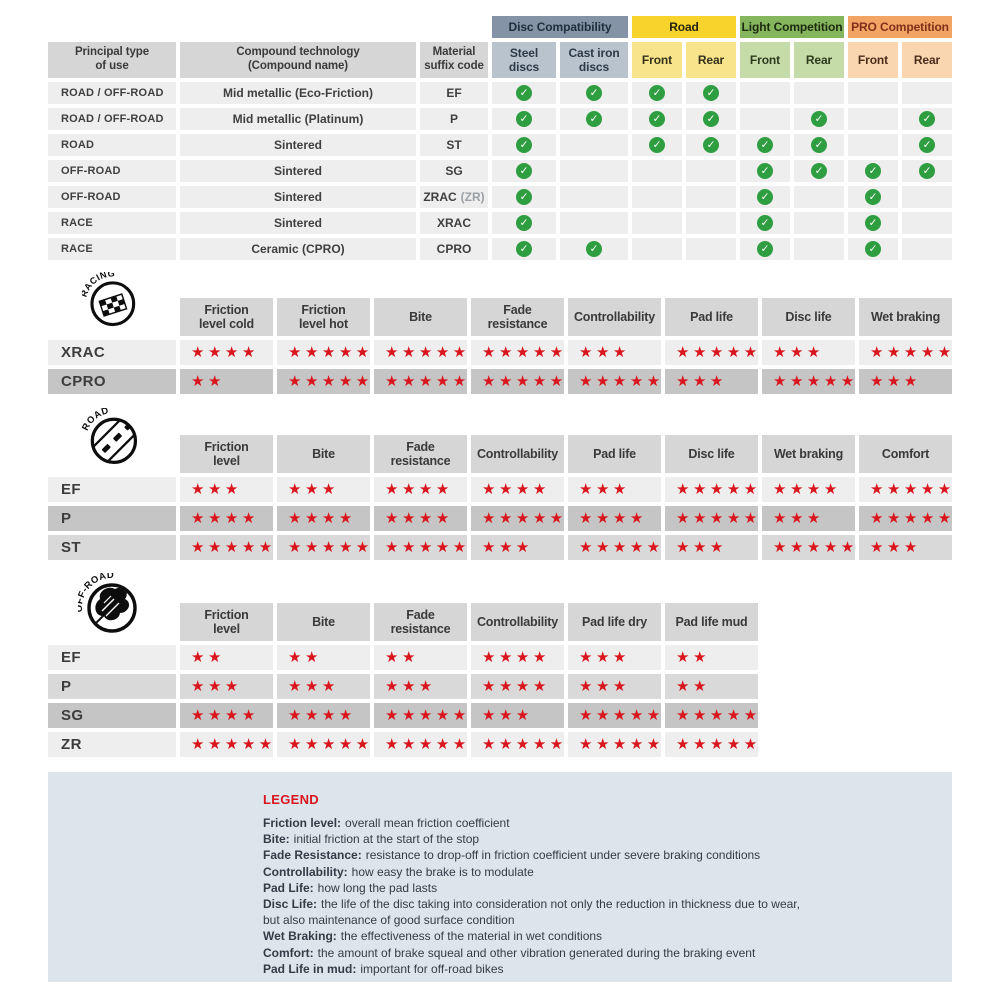 The image size is (1000, 1000). I want to click on legend-desc: important for off-road bikes, so click(432, 968).